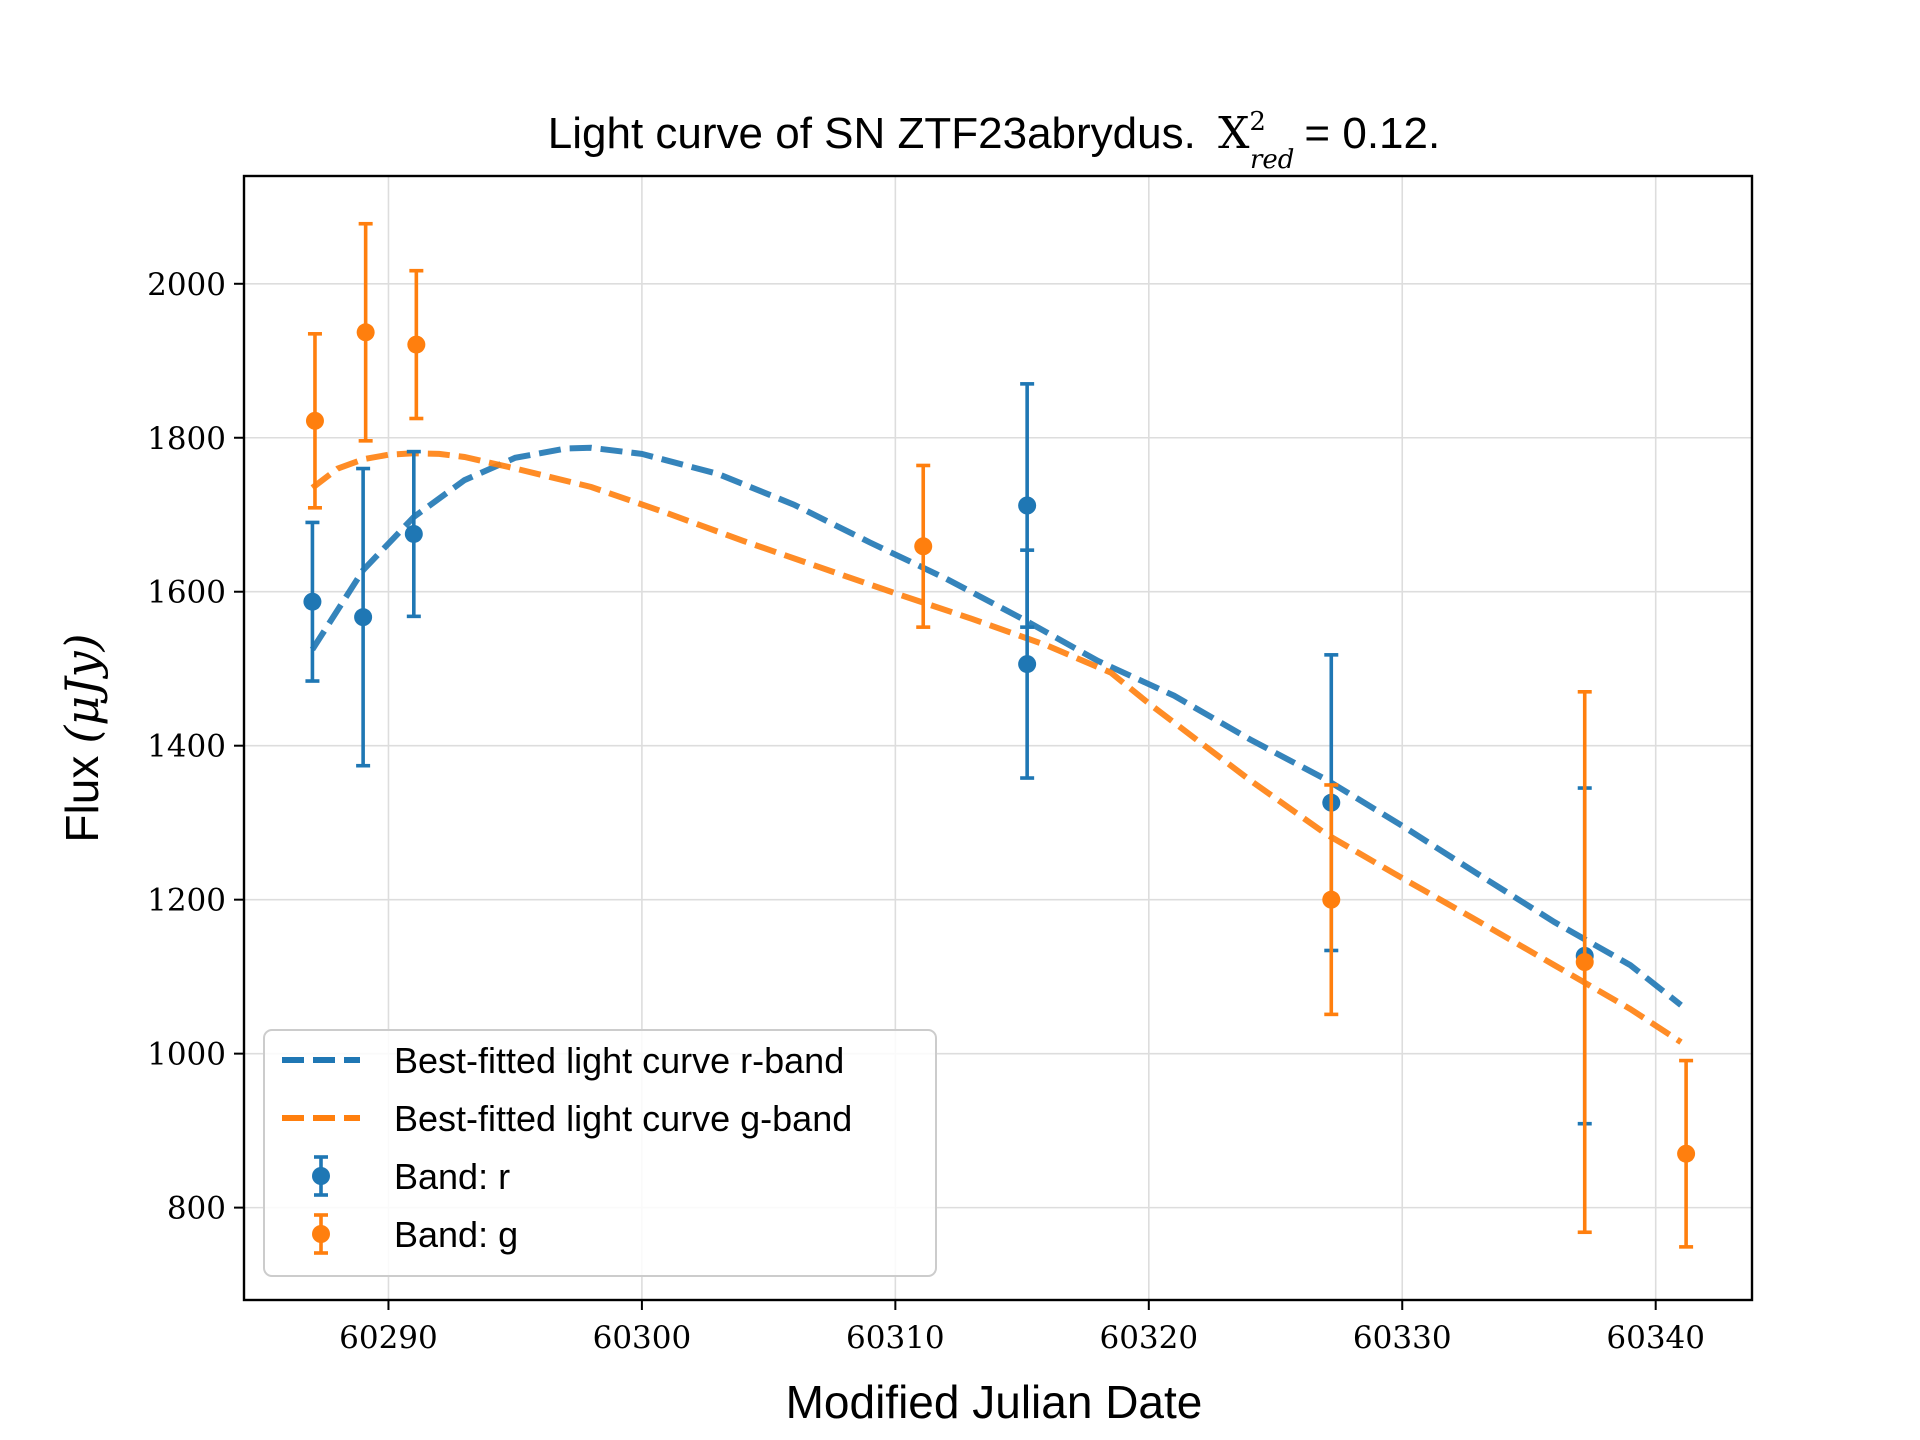 This screenshot has height=1440, width=1920. What do you see at coordinates (186, 901) in the screenshot?
I see `y-tick-label: 1200` at bounding box center [186, 901].